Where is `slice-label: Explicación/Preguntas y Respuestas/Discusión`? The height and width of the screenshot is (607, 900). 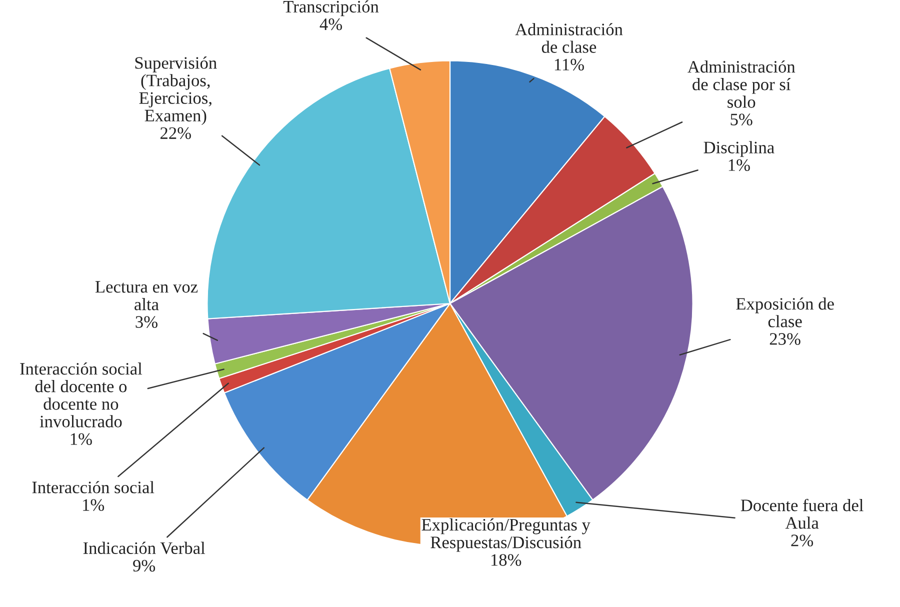
slice-label: Explicación/Preguntas y Respuestas/Discusión is located at coordinates (506, 535).